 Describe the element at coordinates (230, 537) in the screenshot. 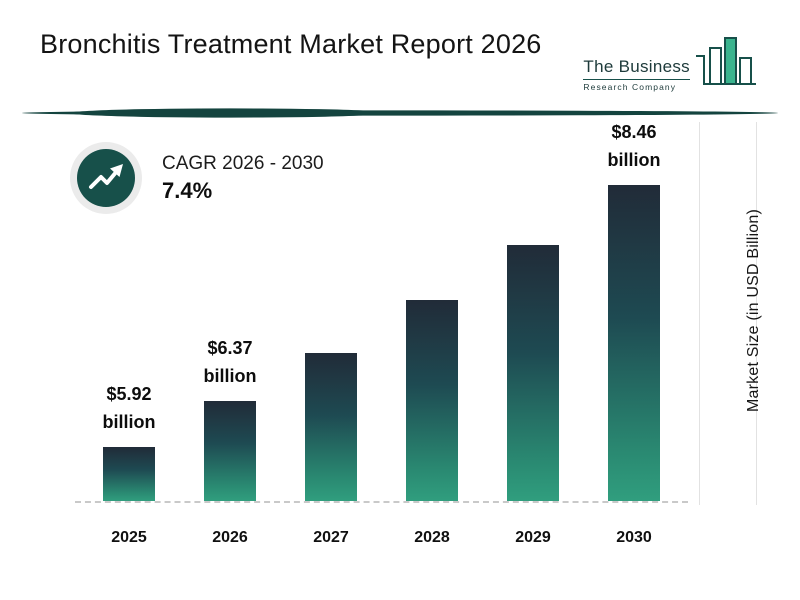

I see `x-axis-tick-label: 2026` at that location.